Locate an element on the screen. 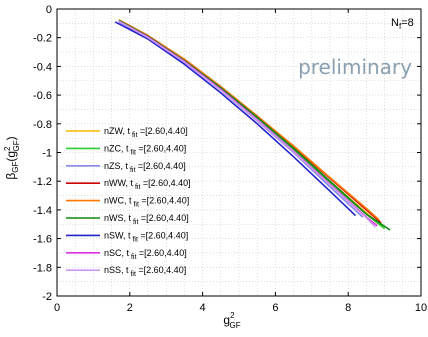  legend-item-nWS: nWS, t fit =[2.60,4.40] is located at coordinates (127, 219).